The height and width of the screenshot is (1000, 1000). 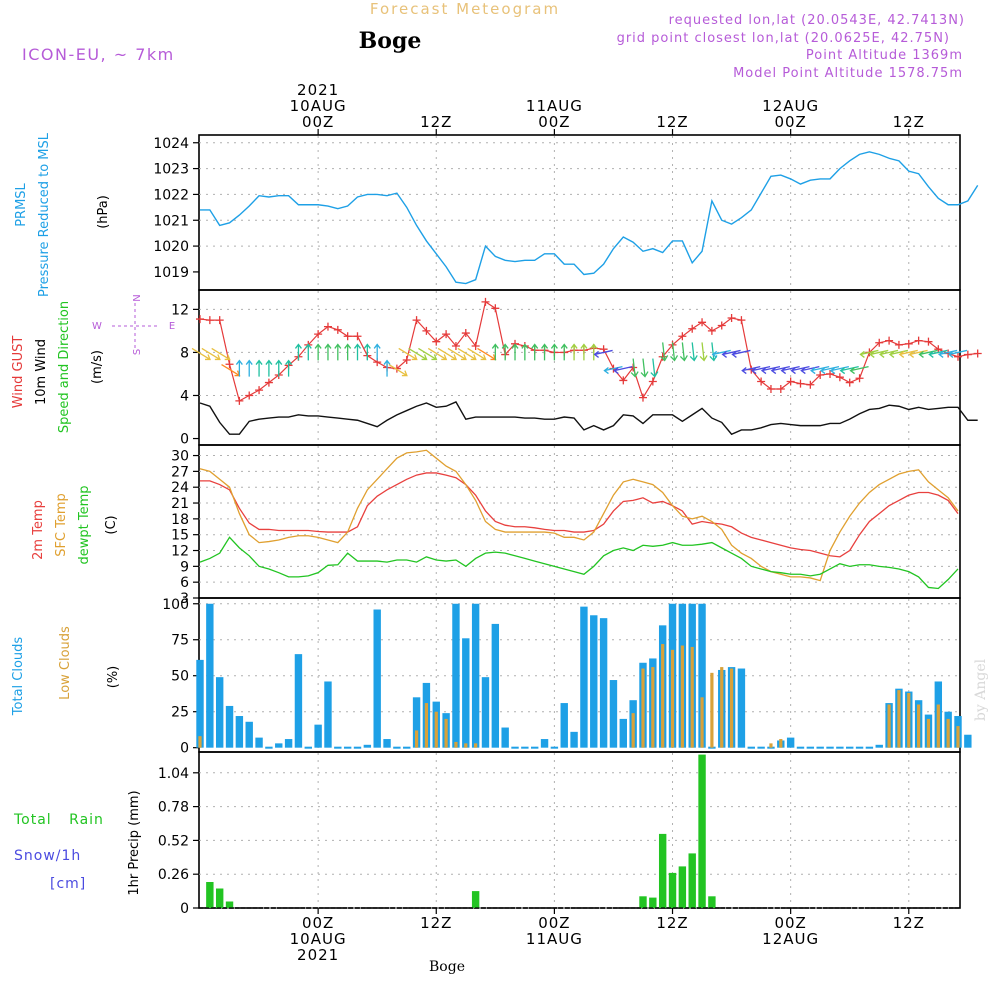 I want to click on y-tick-label: 24, so click(x=180, y=488).